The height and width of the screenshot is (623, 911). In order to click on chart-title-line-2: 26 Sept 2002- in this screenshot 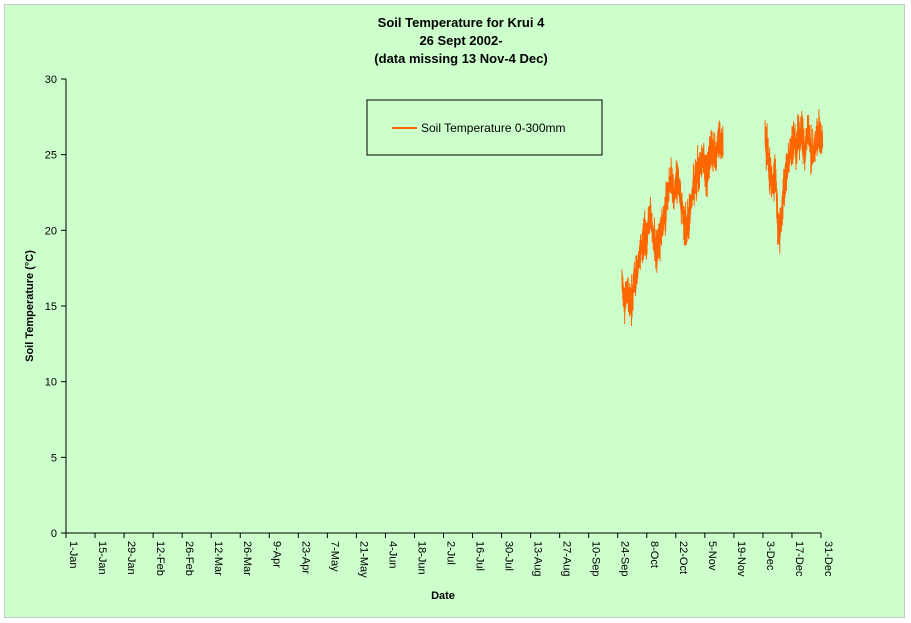, I will do `click(460, 40)`.